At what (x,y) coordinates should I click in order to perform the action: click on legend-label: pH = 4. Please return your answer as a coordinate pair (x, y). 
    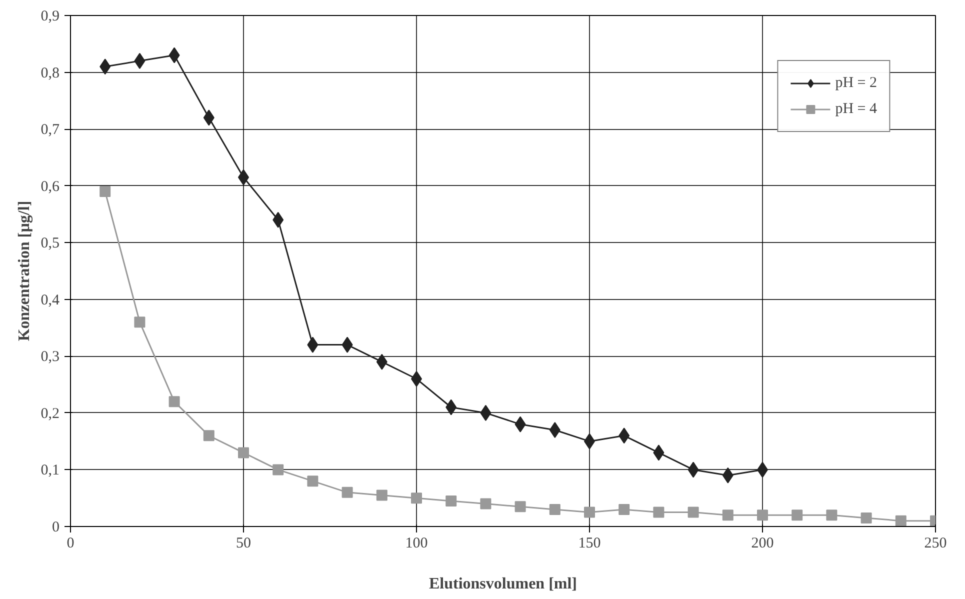
    Looking at the image, I should click on (856, 109).